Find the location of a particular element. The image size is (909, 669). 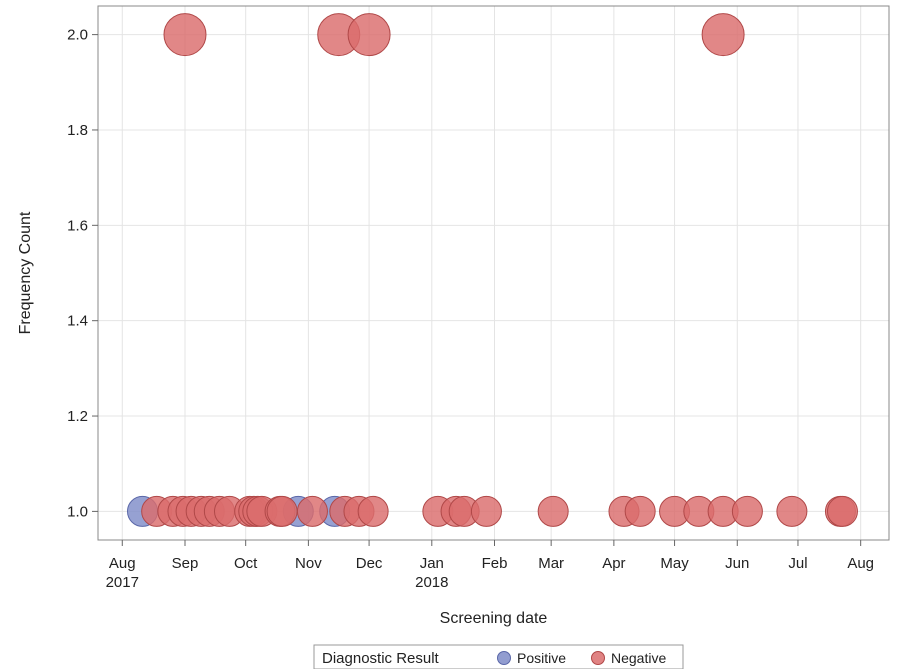

y-tick-label: 1.4 is located at coordinates (77, 321).